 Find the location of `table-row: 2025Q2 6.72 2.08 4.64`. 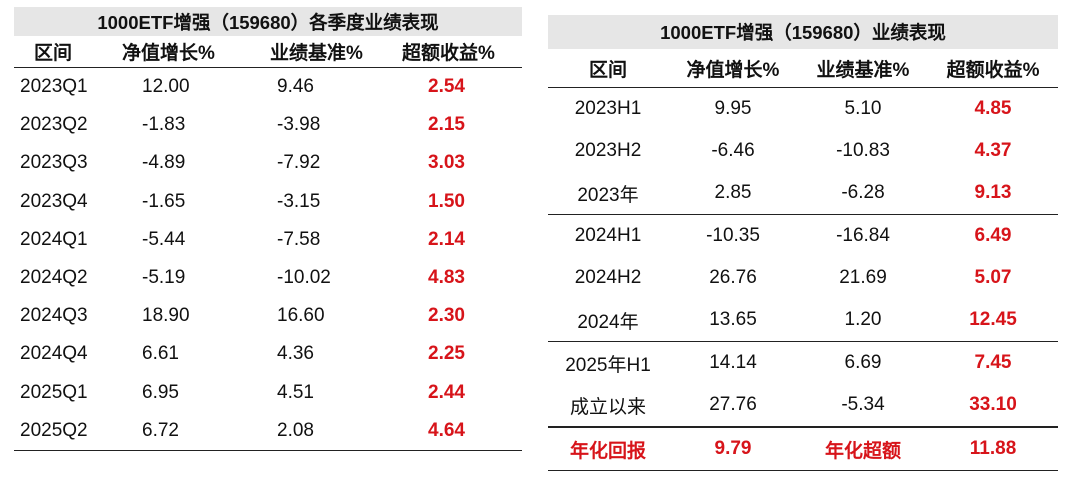

table-row: 2025Q2 6.72 2.08 4.64 is located at coordinates (268, 431).